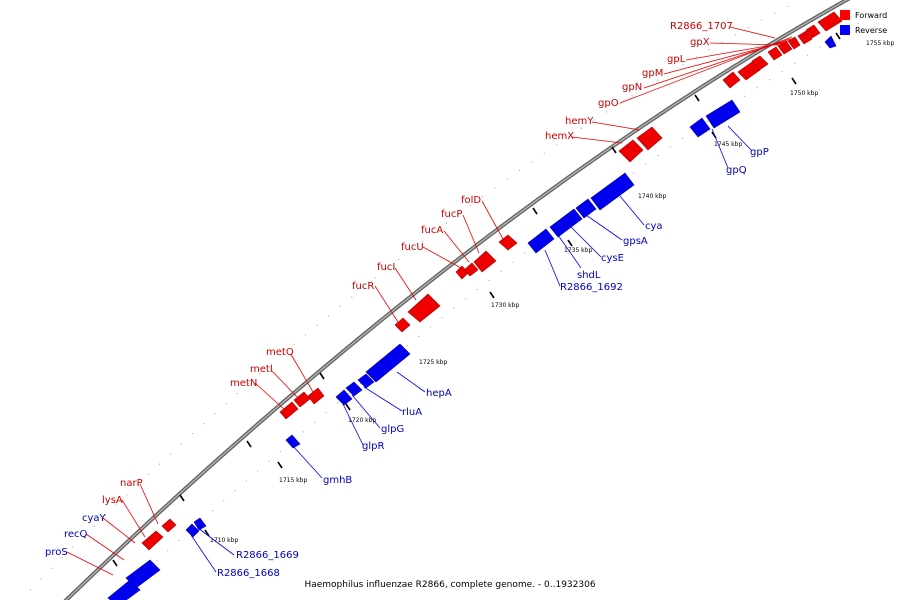 The image size is (900, 600). Describe the element at coordinates (804, 93) in the screenshot. I see `tick-label: 1750 kbp` at that location.